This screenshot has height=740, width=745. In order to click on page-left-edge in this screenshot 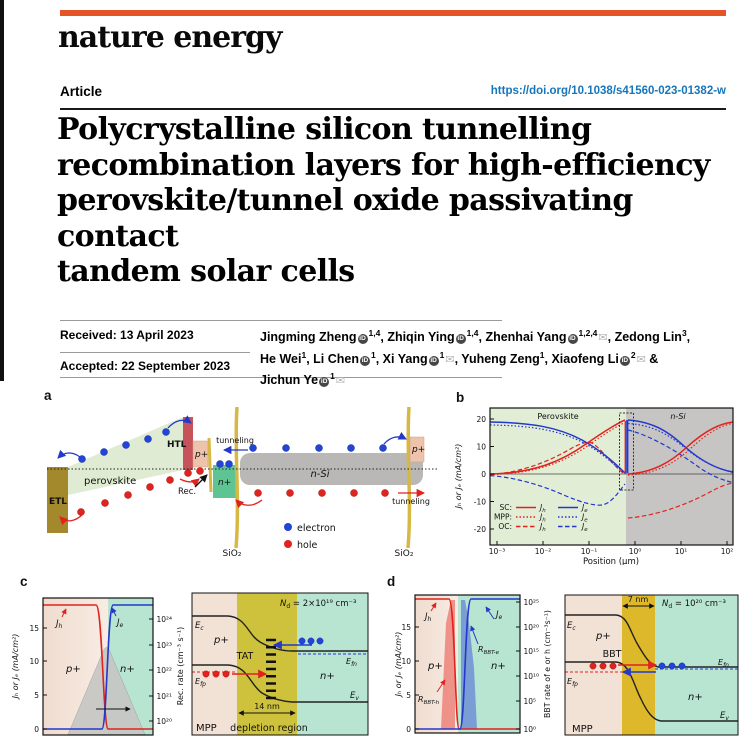, I will do `click(2, 190)`.